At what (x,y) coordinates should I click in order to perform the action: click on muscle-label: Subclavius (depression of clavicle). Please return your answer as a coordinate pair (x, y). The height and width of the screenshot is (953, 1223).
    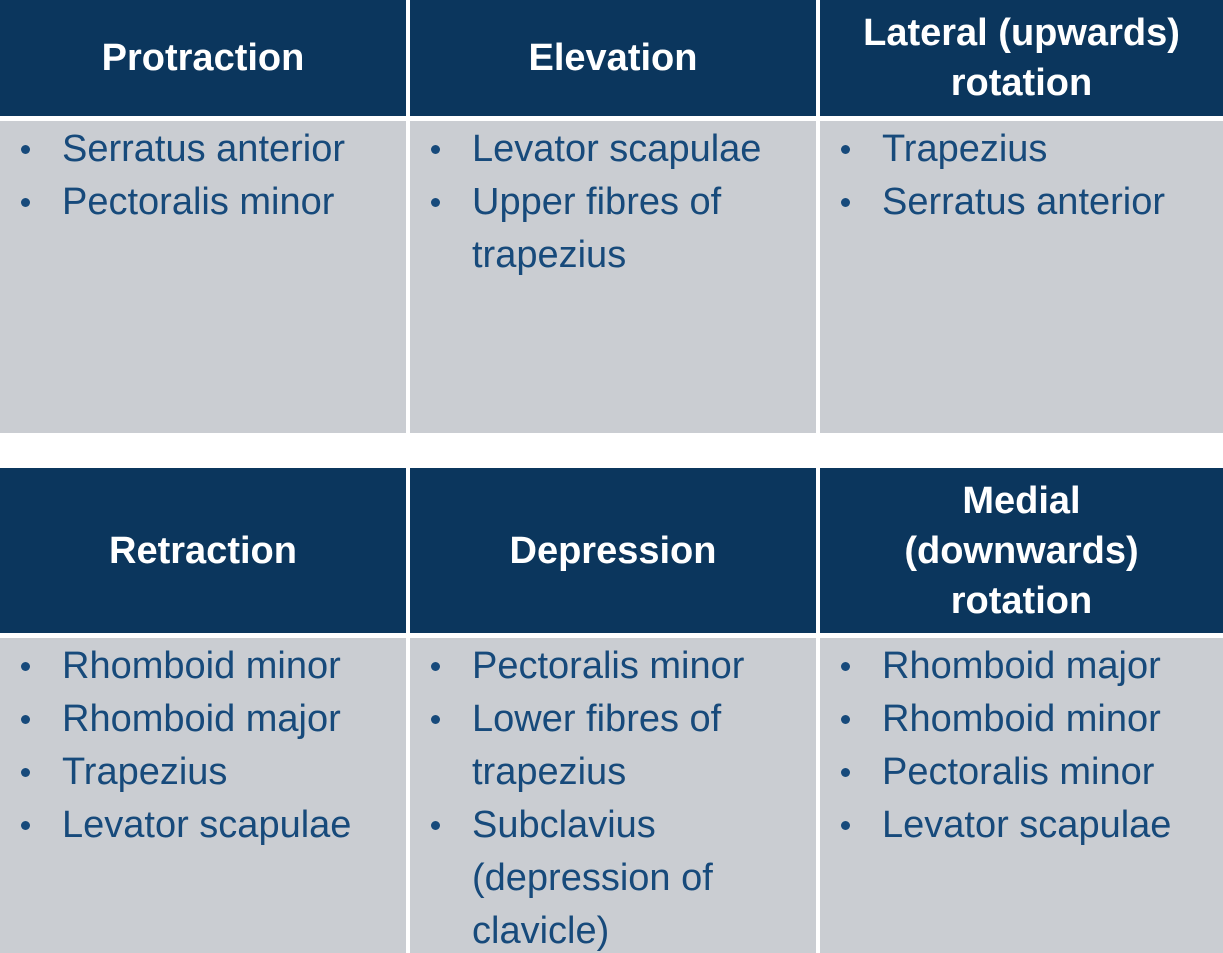
    Looking at the image, I should click on (592, 878).